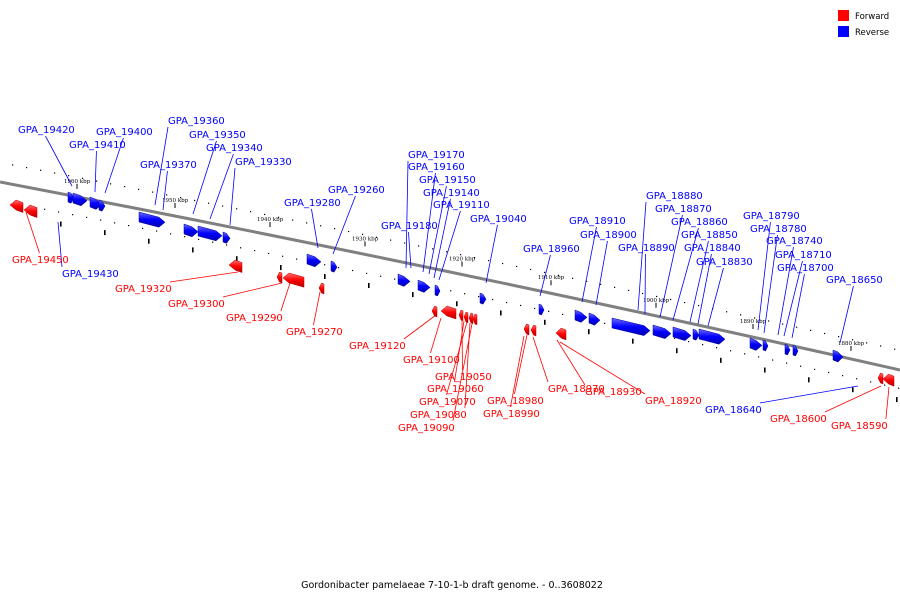 The image size is (900, 600). Describe the element at coordinates (143, 289) in the screenshot. I see `gene-label: GPA_19320` at that location.